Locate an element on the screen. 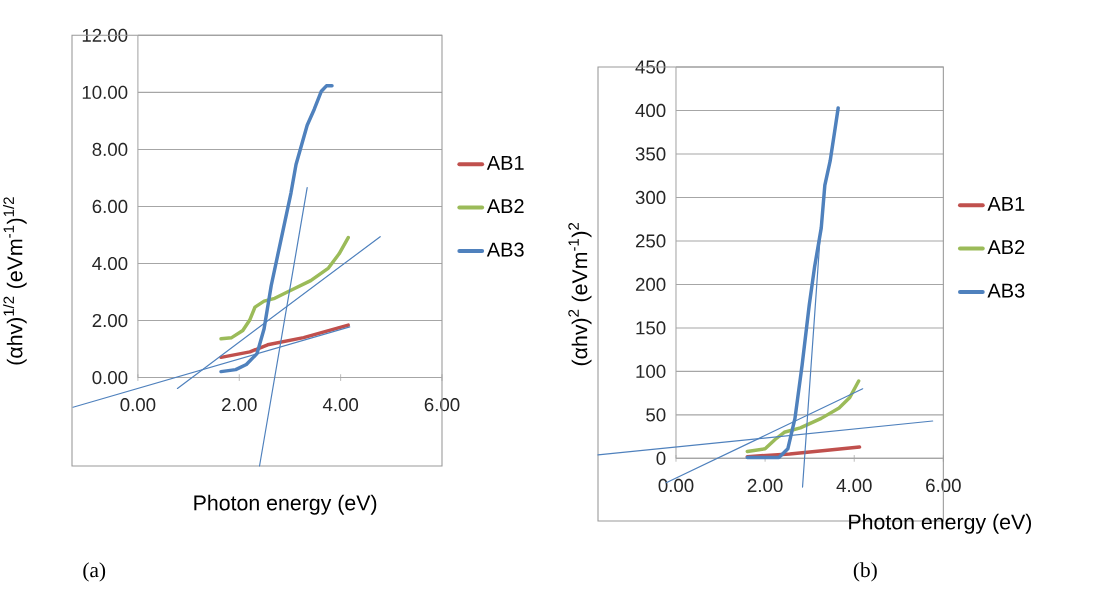  y-tick-label: 200 is located at coordinates (650, 284).